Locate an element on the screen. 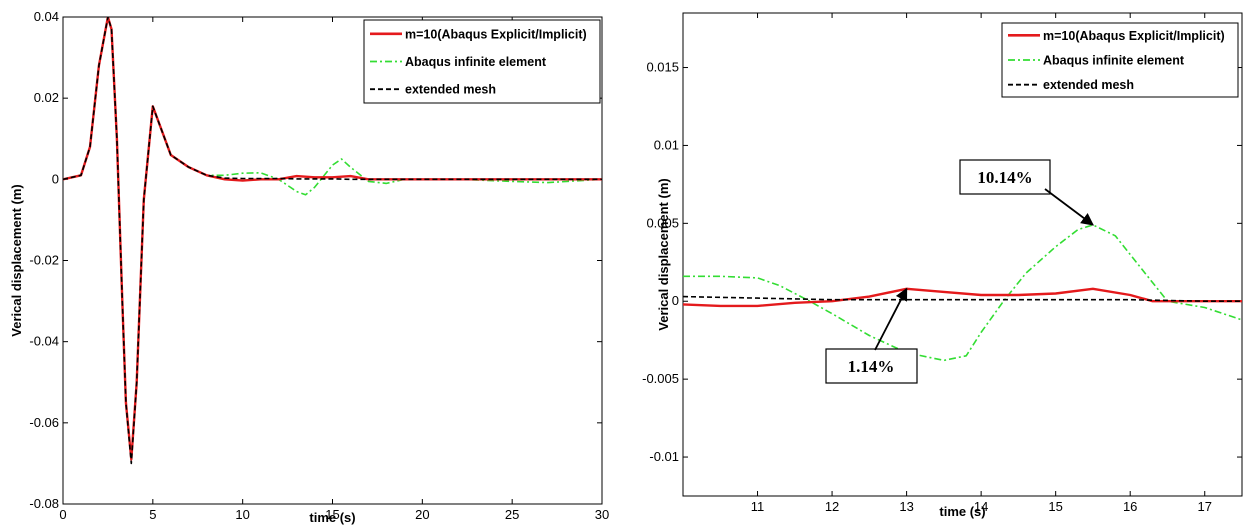 This screenshot has height=527, width=1243. y-tick-label: -0.02 is located at coordinates (44, 260).